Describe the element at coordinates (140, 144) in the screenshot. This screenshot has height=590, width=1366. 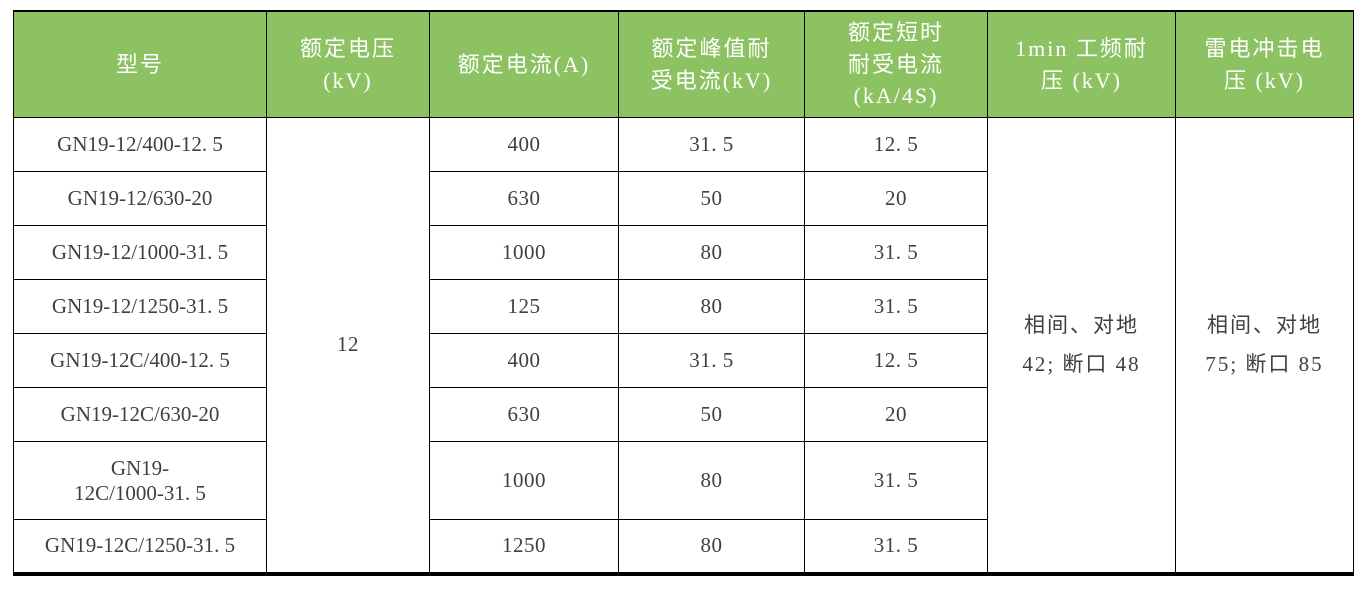
I see `cell-model: GN19-12/400-12. 5` at that location.